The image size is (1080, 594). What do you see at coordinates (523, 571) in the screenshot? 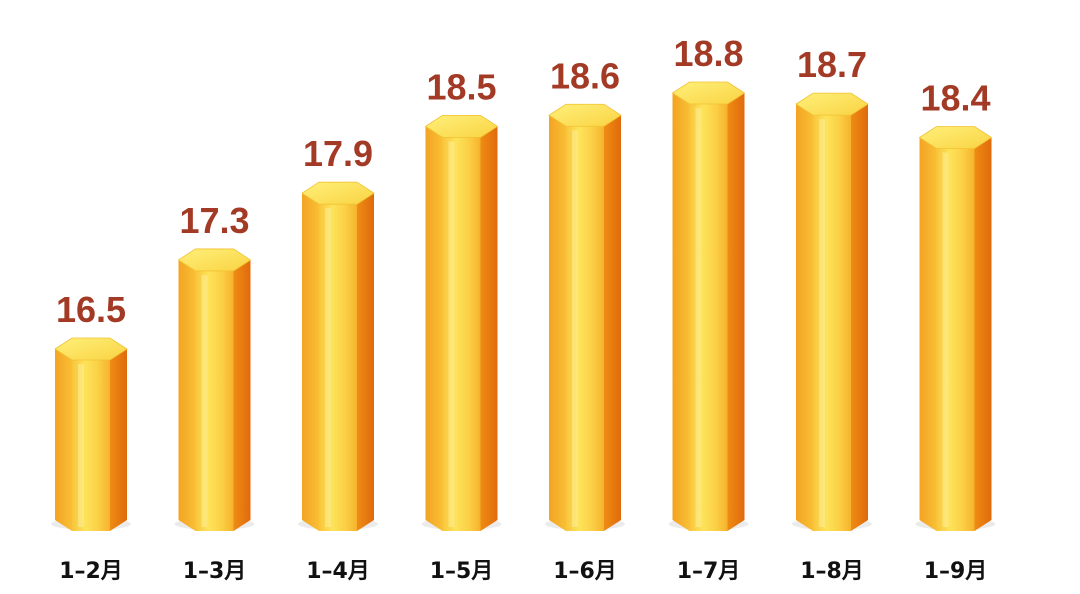
I see `x-axis-tick-labels: 1–2月 1–3月 1–4月 1–5月 1–6月 1–7月 1–8月 1–9月` at bounding box center [523, 571].